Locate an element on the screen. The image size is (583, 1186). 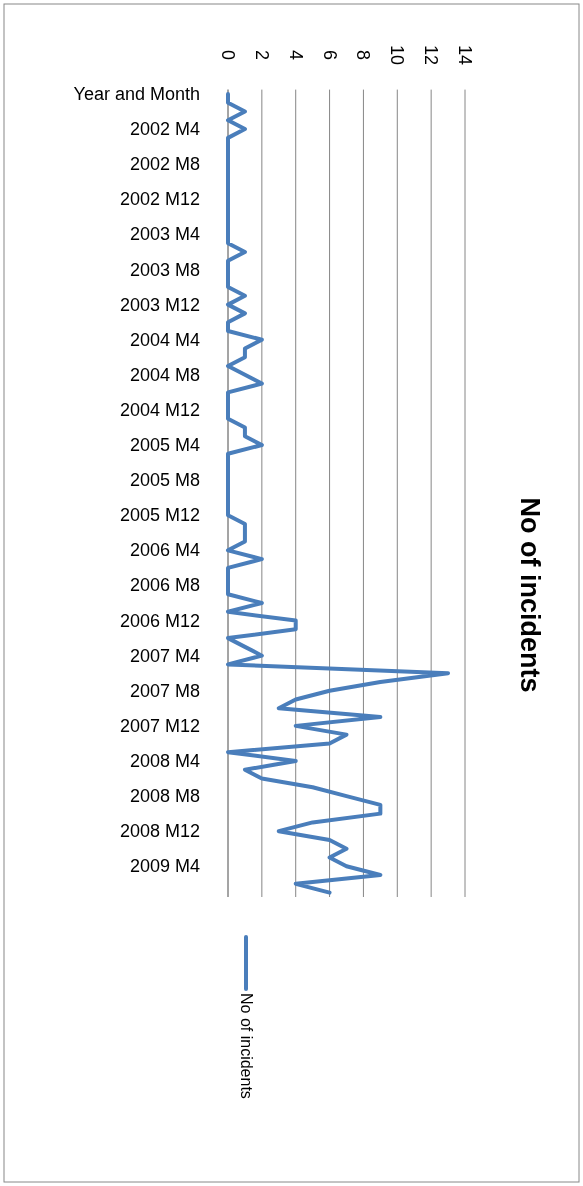
x-tick-label: 10 is located at coordinates (397, 55).